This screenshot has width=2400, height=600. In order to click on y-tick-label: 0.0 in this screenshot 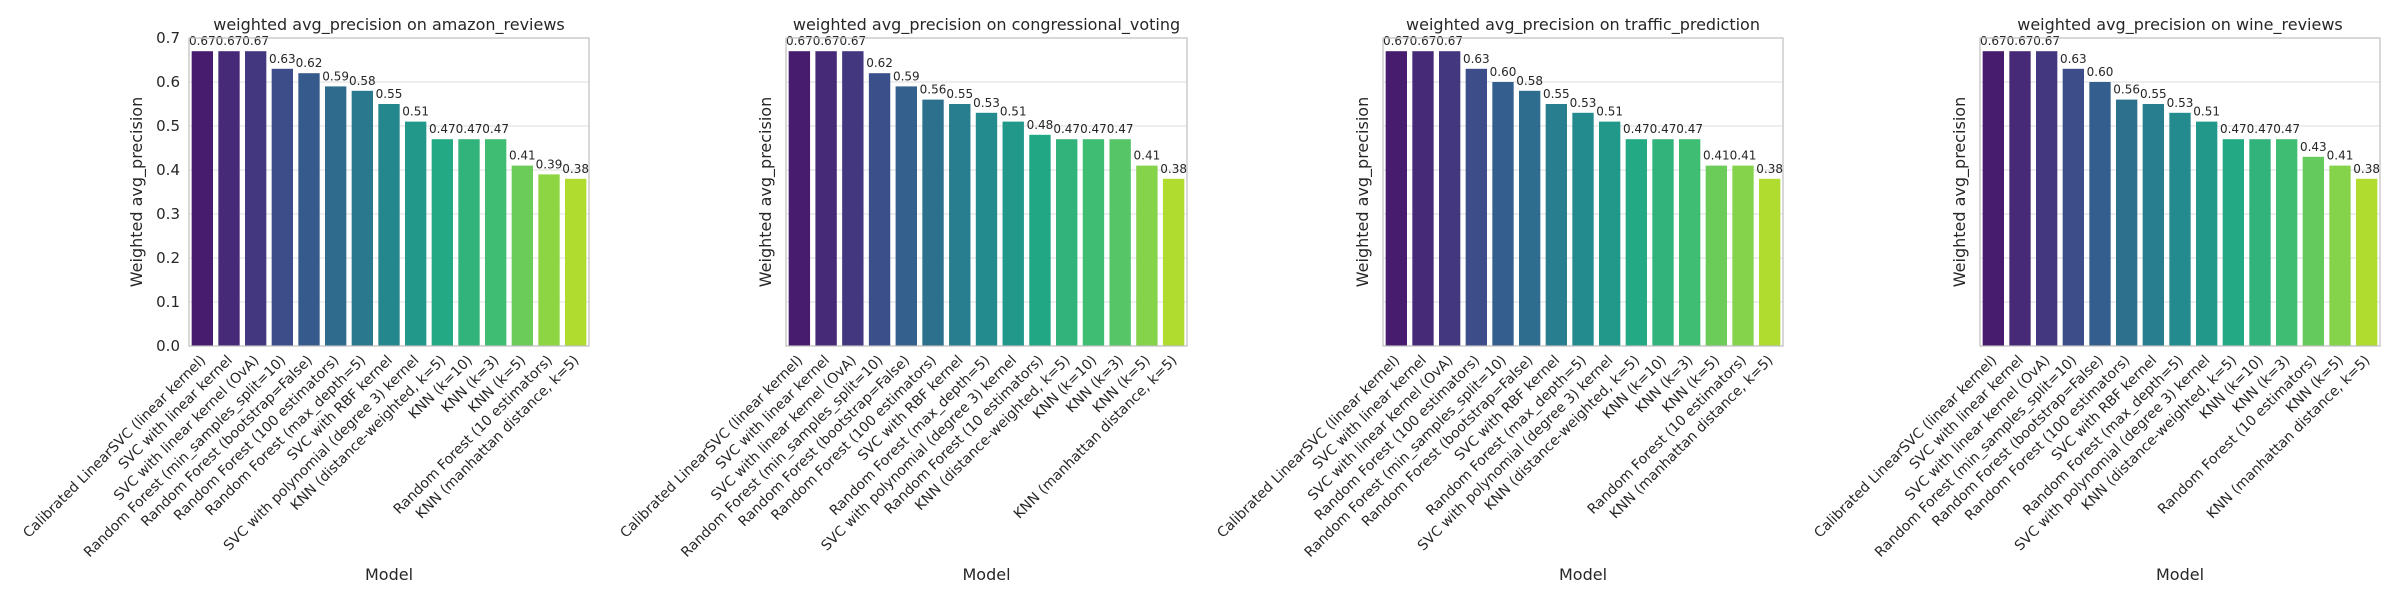, I will do `click(168, 346)`.